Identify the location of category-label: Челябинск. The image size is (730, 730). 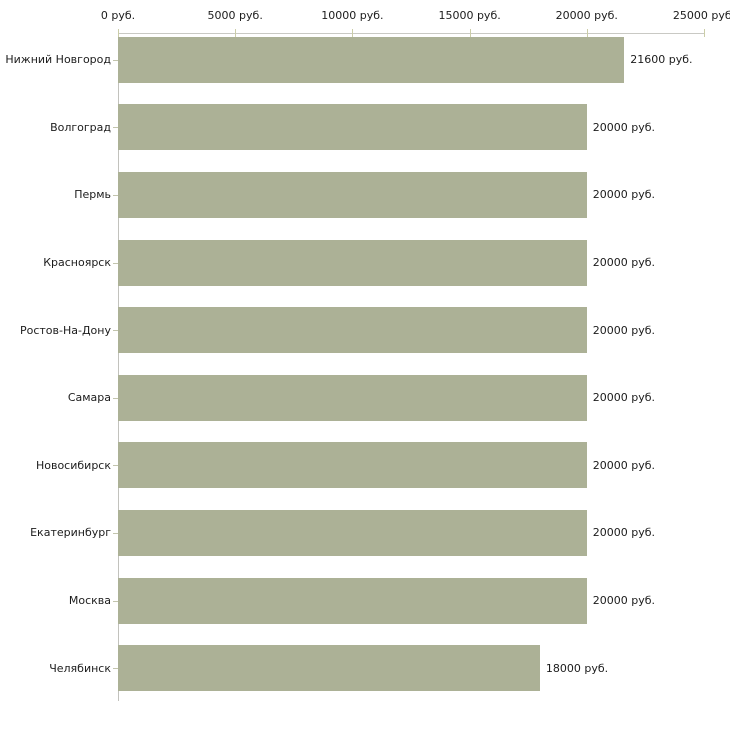
(59, 668).